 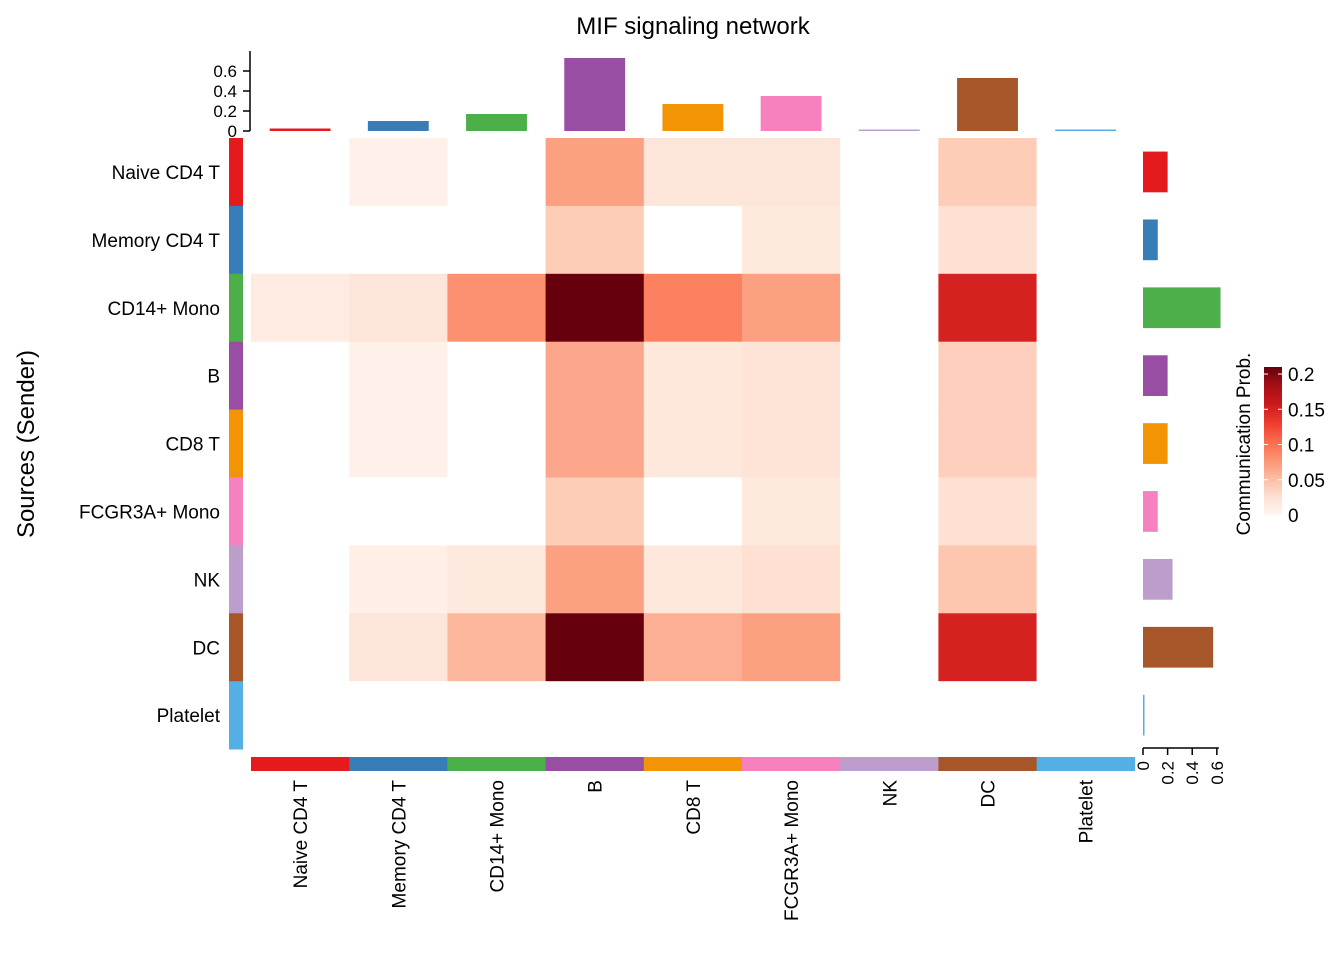 I want to click on row-label: NK, so click(x=207, y=580).